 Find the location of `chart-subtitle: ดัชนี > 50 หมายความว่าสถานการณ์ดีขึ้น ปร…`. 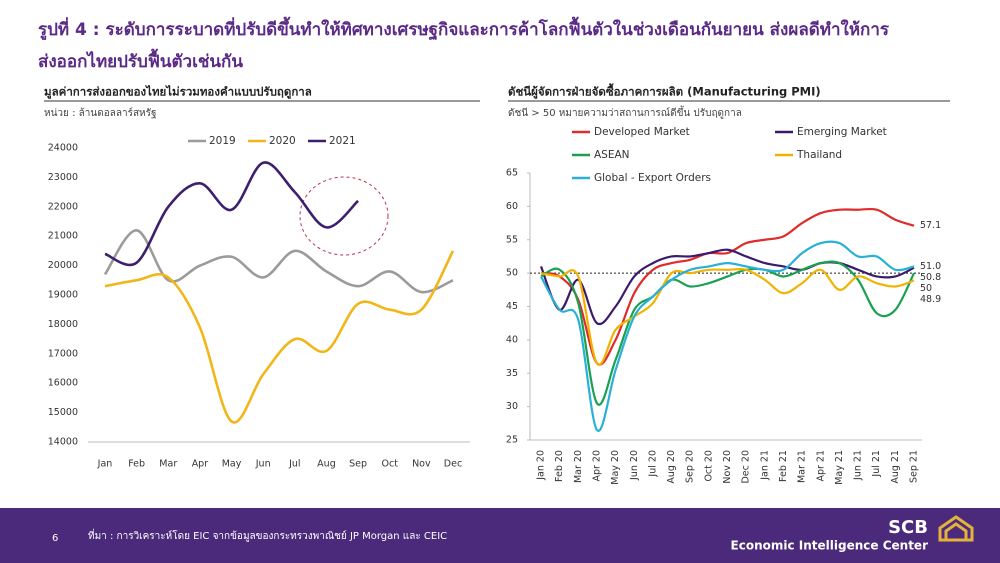

chart-subtitle: ดัชนี > 50 หมายความว่าสถานการณ์ดีขึ้น ปร… is located at coordinates (625, 112).